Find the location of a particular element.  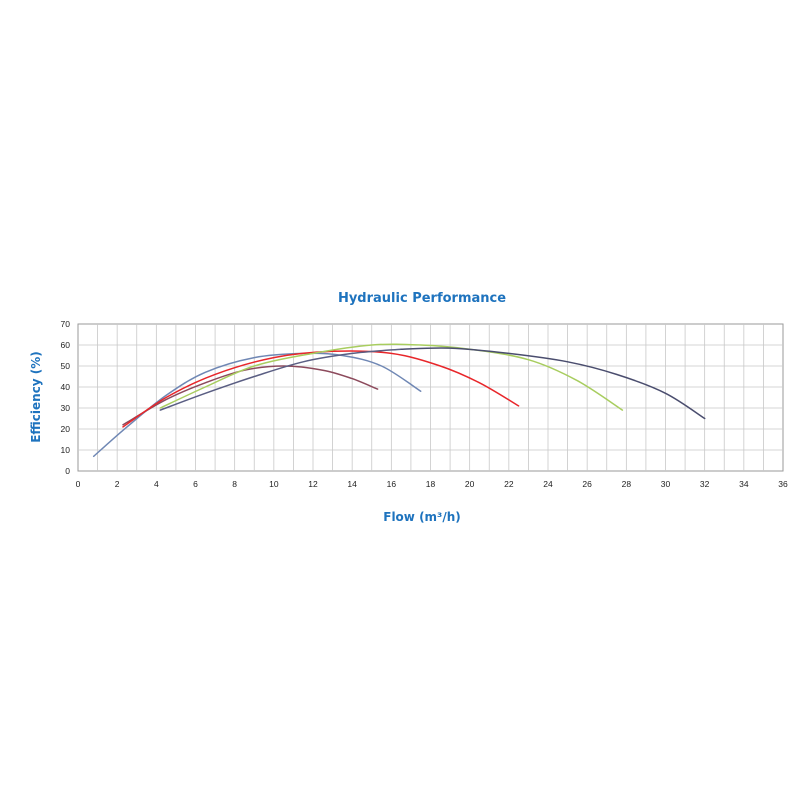

x-tick-label: 24 is located at coordinates (548, 484).